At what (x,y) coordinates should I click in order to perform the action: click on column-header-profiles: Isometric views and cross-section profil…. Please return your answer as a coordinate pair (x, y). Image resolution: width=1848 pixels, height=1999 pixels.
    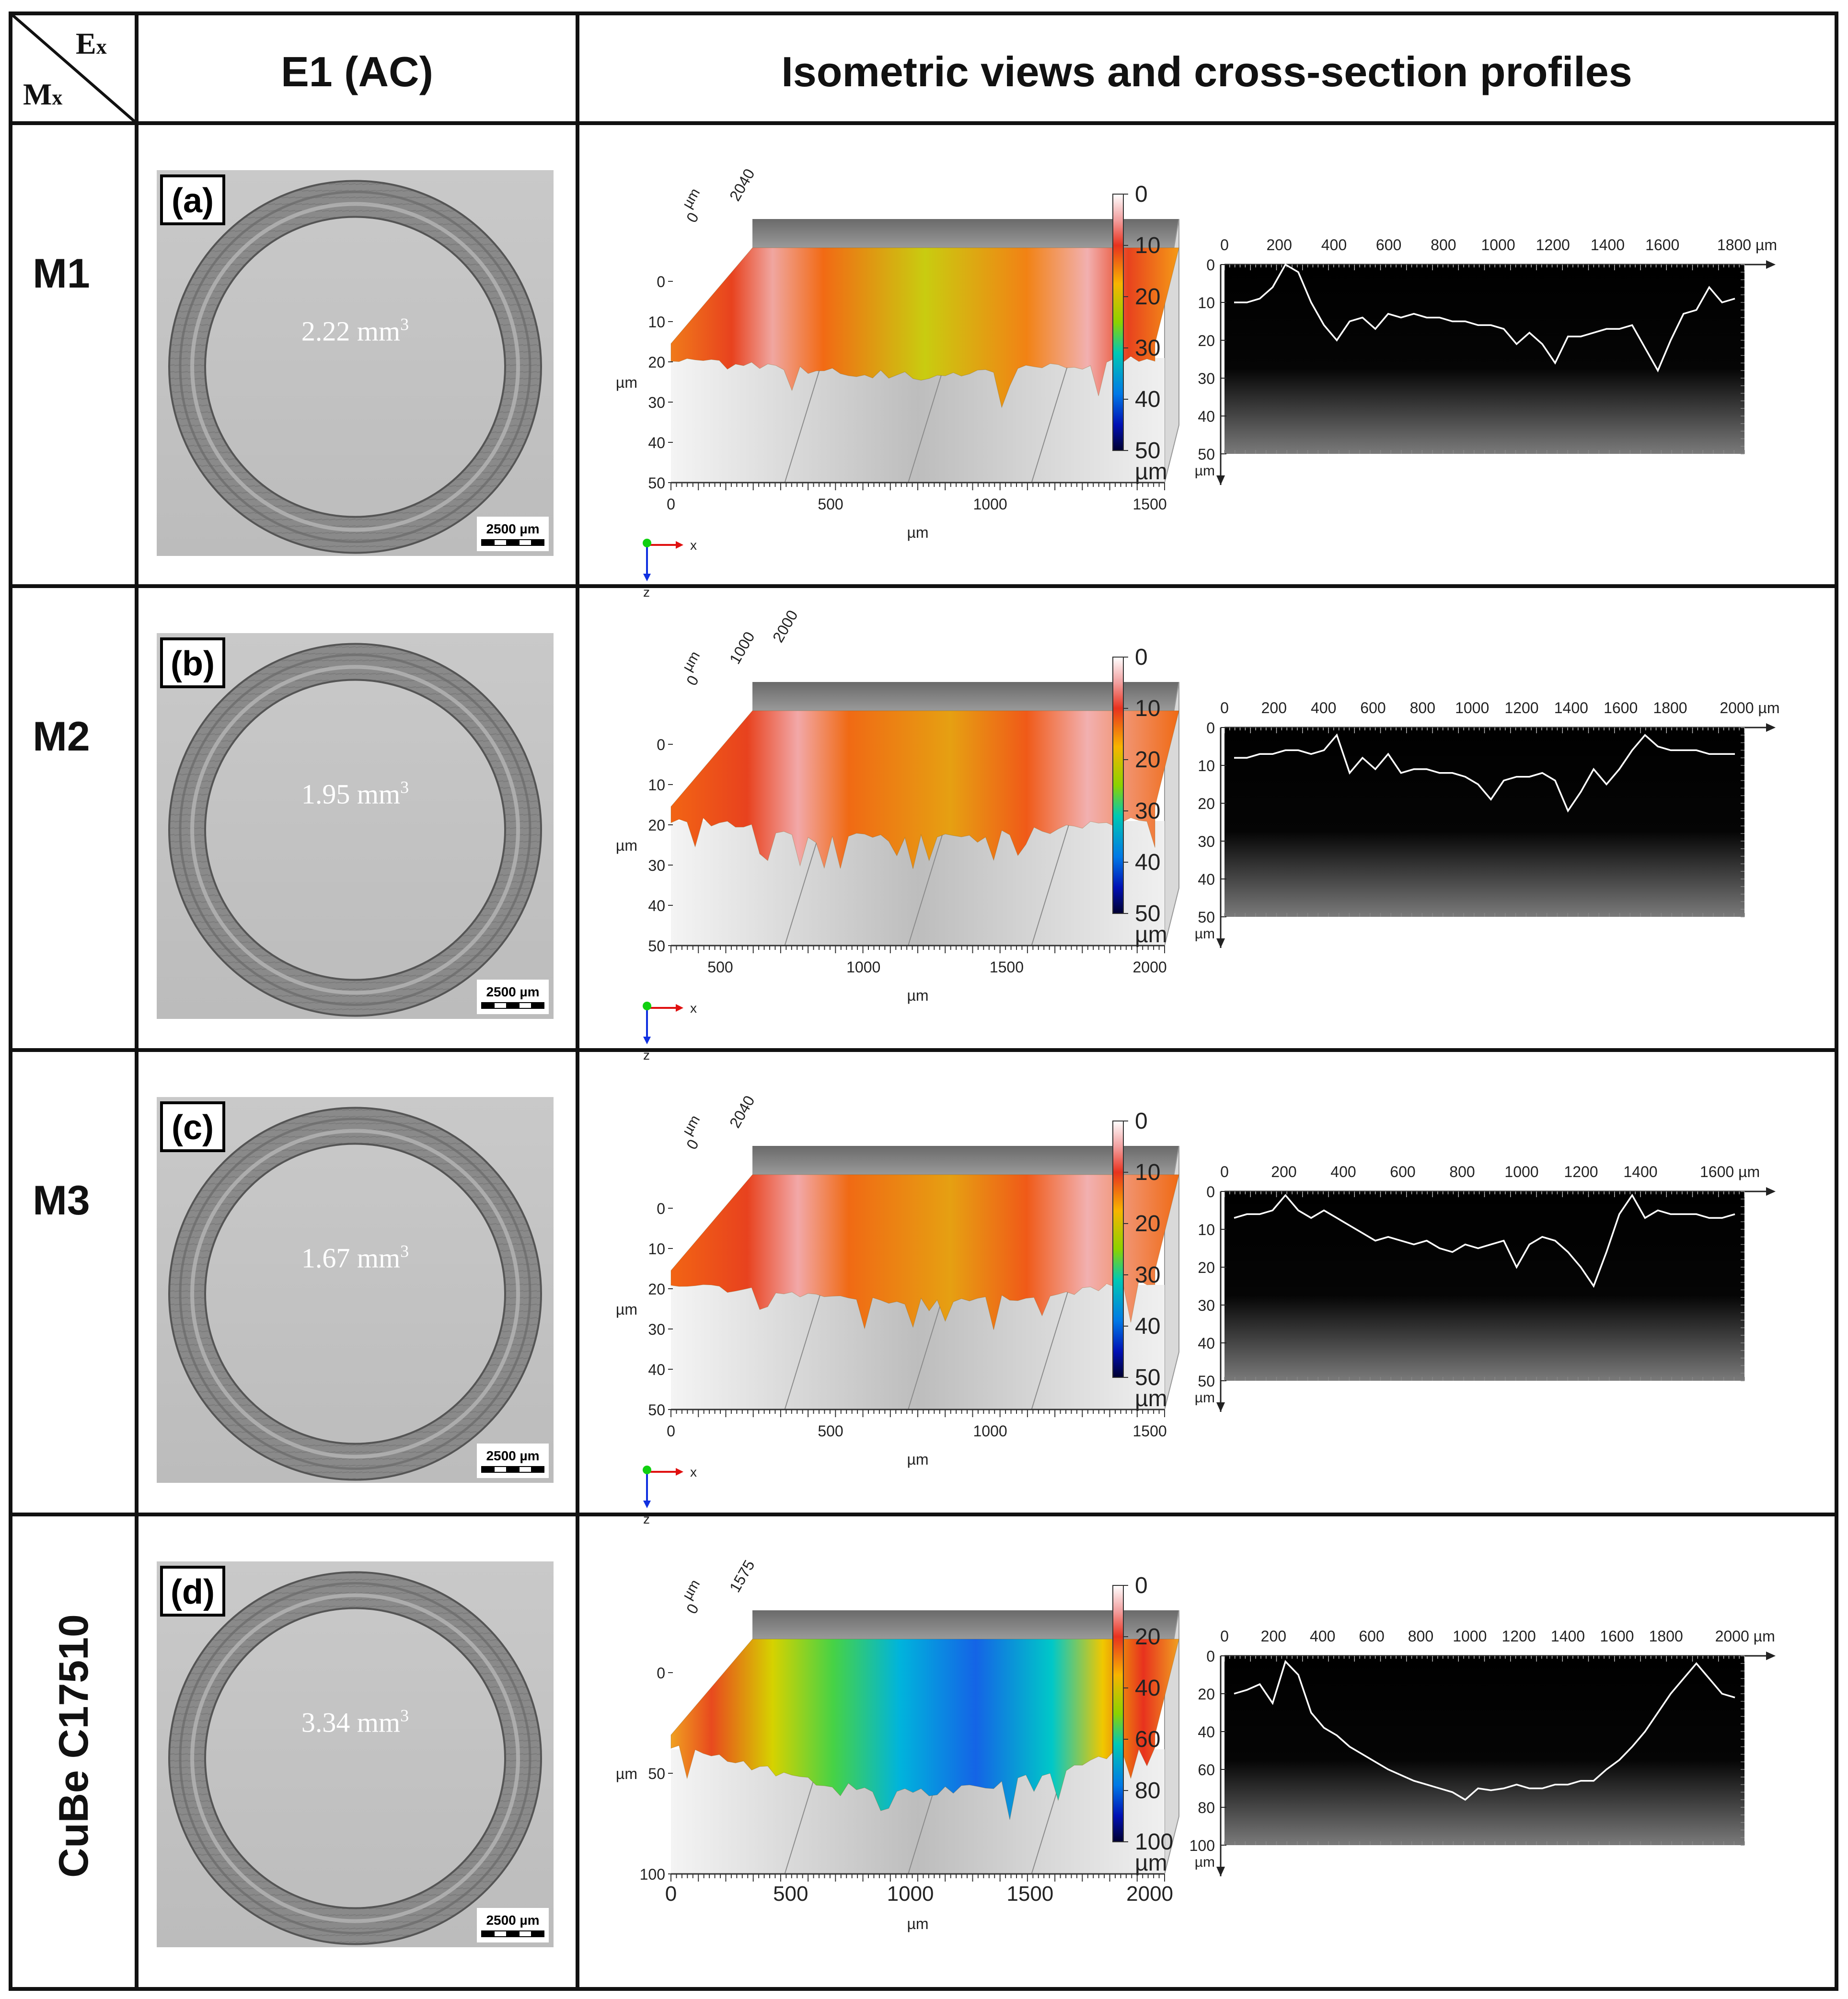
    Looking at the image, I should click on (1206, 71).